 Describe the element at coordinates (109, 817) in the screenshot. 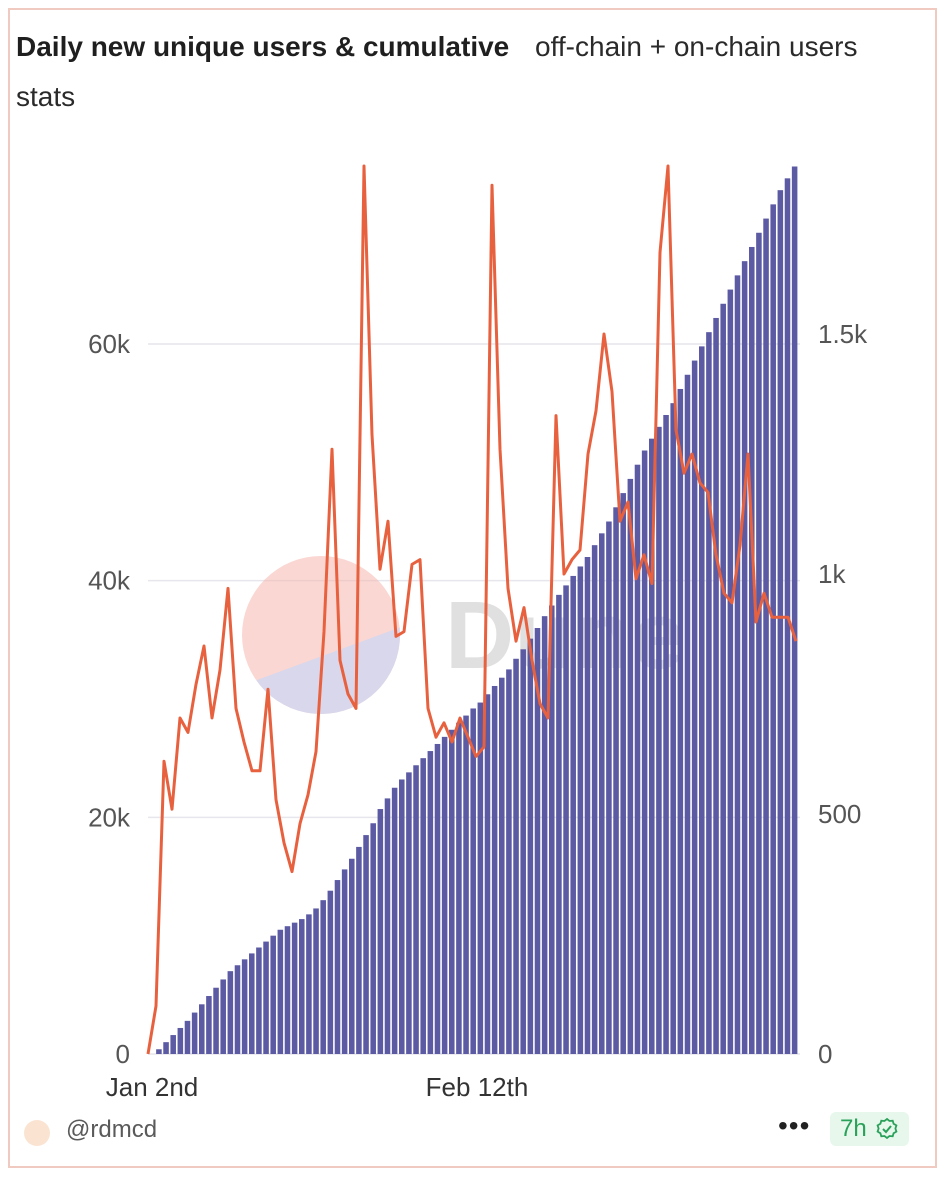

I see `left-tick-label: 20k` at that location.